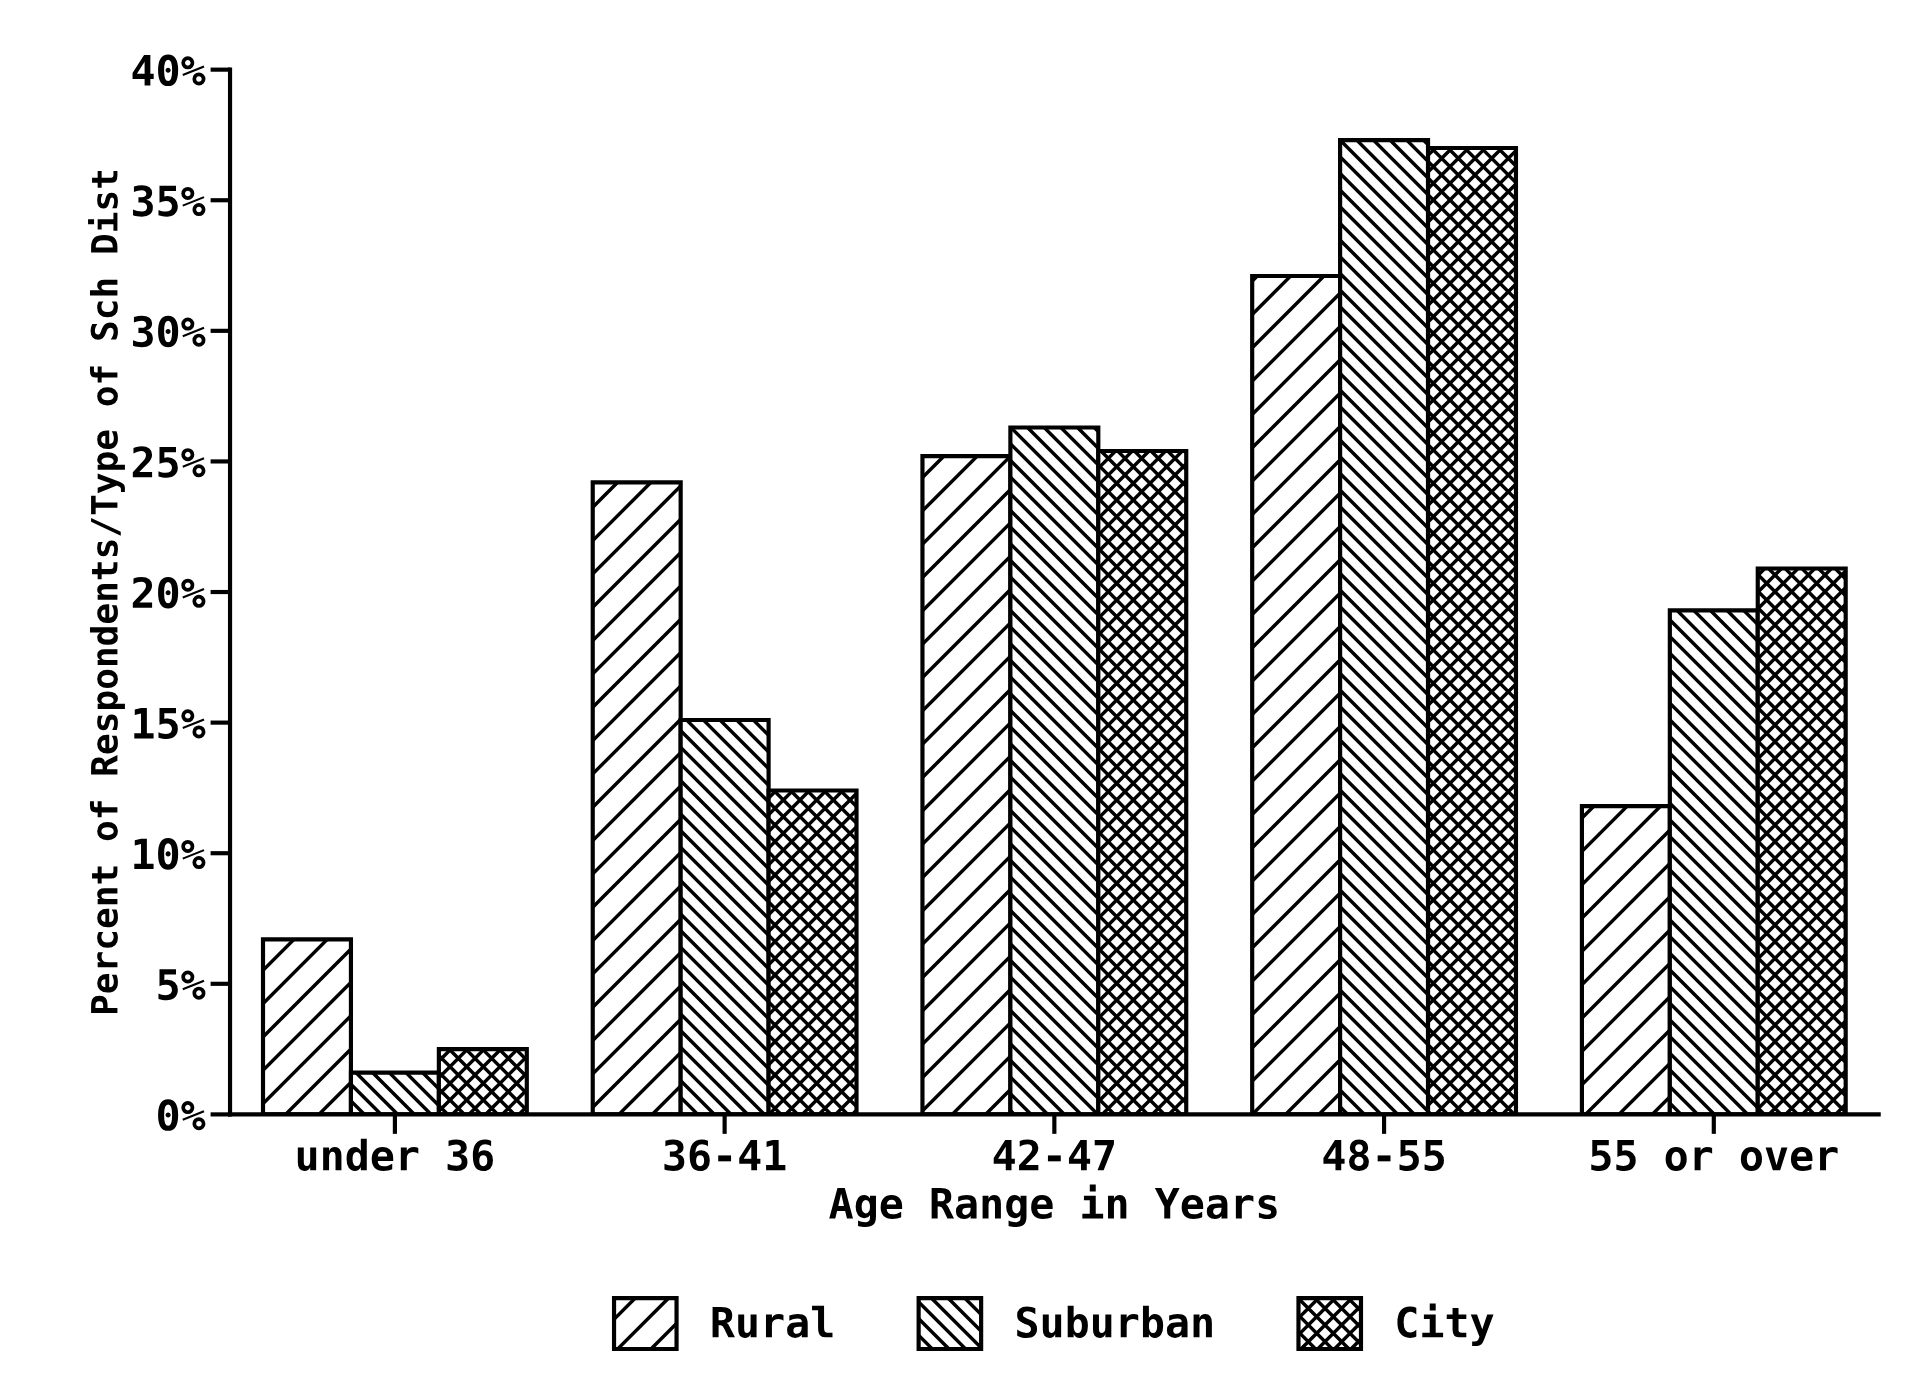  What do you see at coordinates (772, 1321) in the screenshot?
I see `legend-label: Rural` at bounding box center [772, 1321].